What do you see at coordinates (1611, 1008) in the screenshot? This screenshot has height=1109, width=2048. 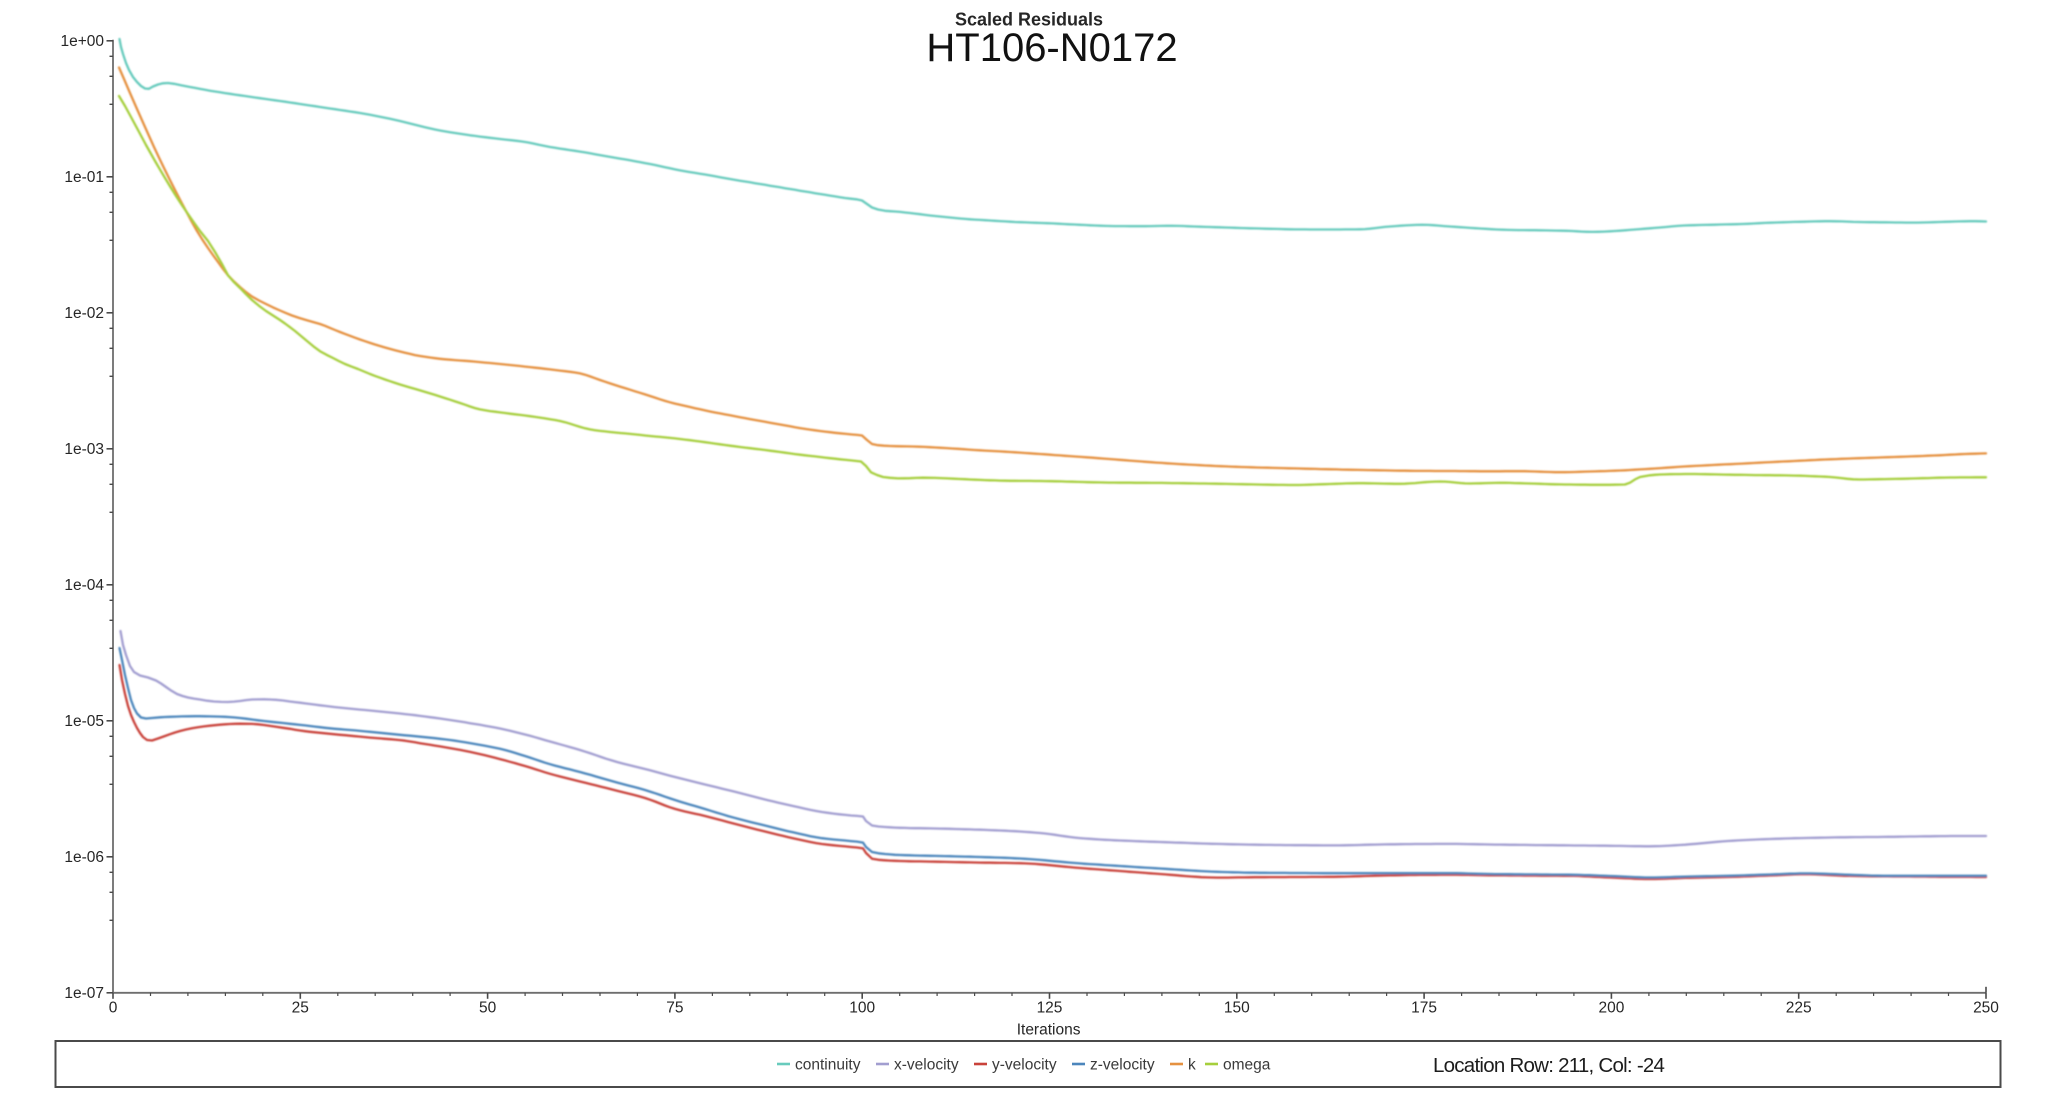 I see `svg-text: 200` at bounding box center [1611, 1008].